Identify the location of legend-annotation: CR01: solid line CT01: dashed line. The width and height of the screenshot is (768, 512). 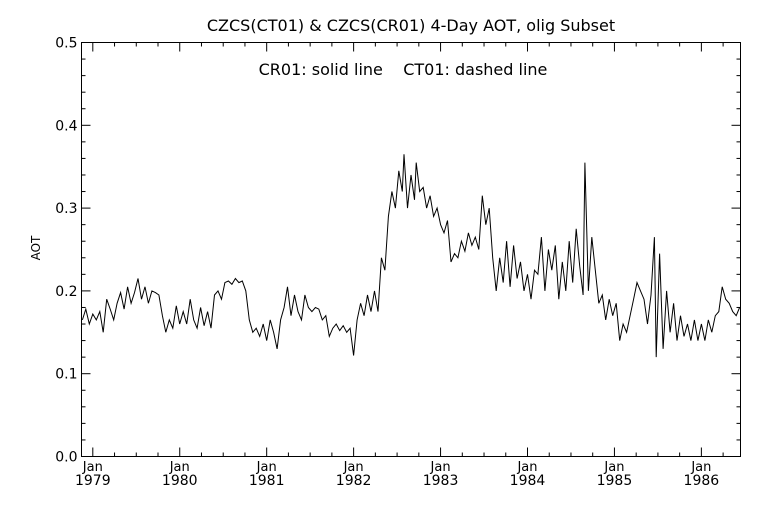
(403, 69).